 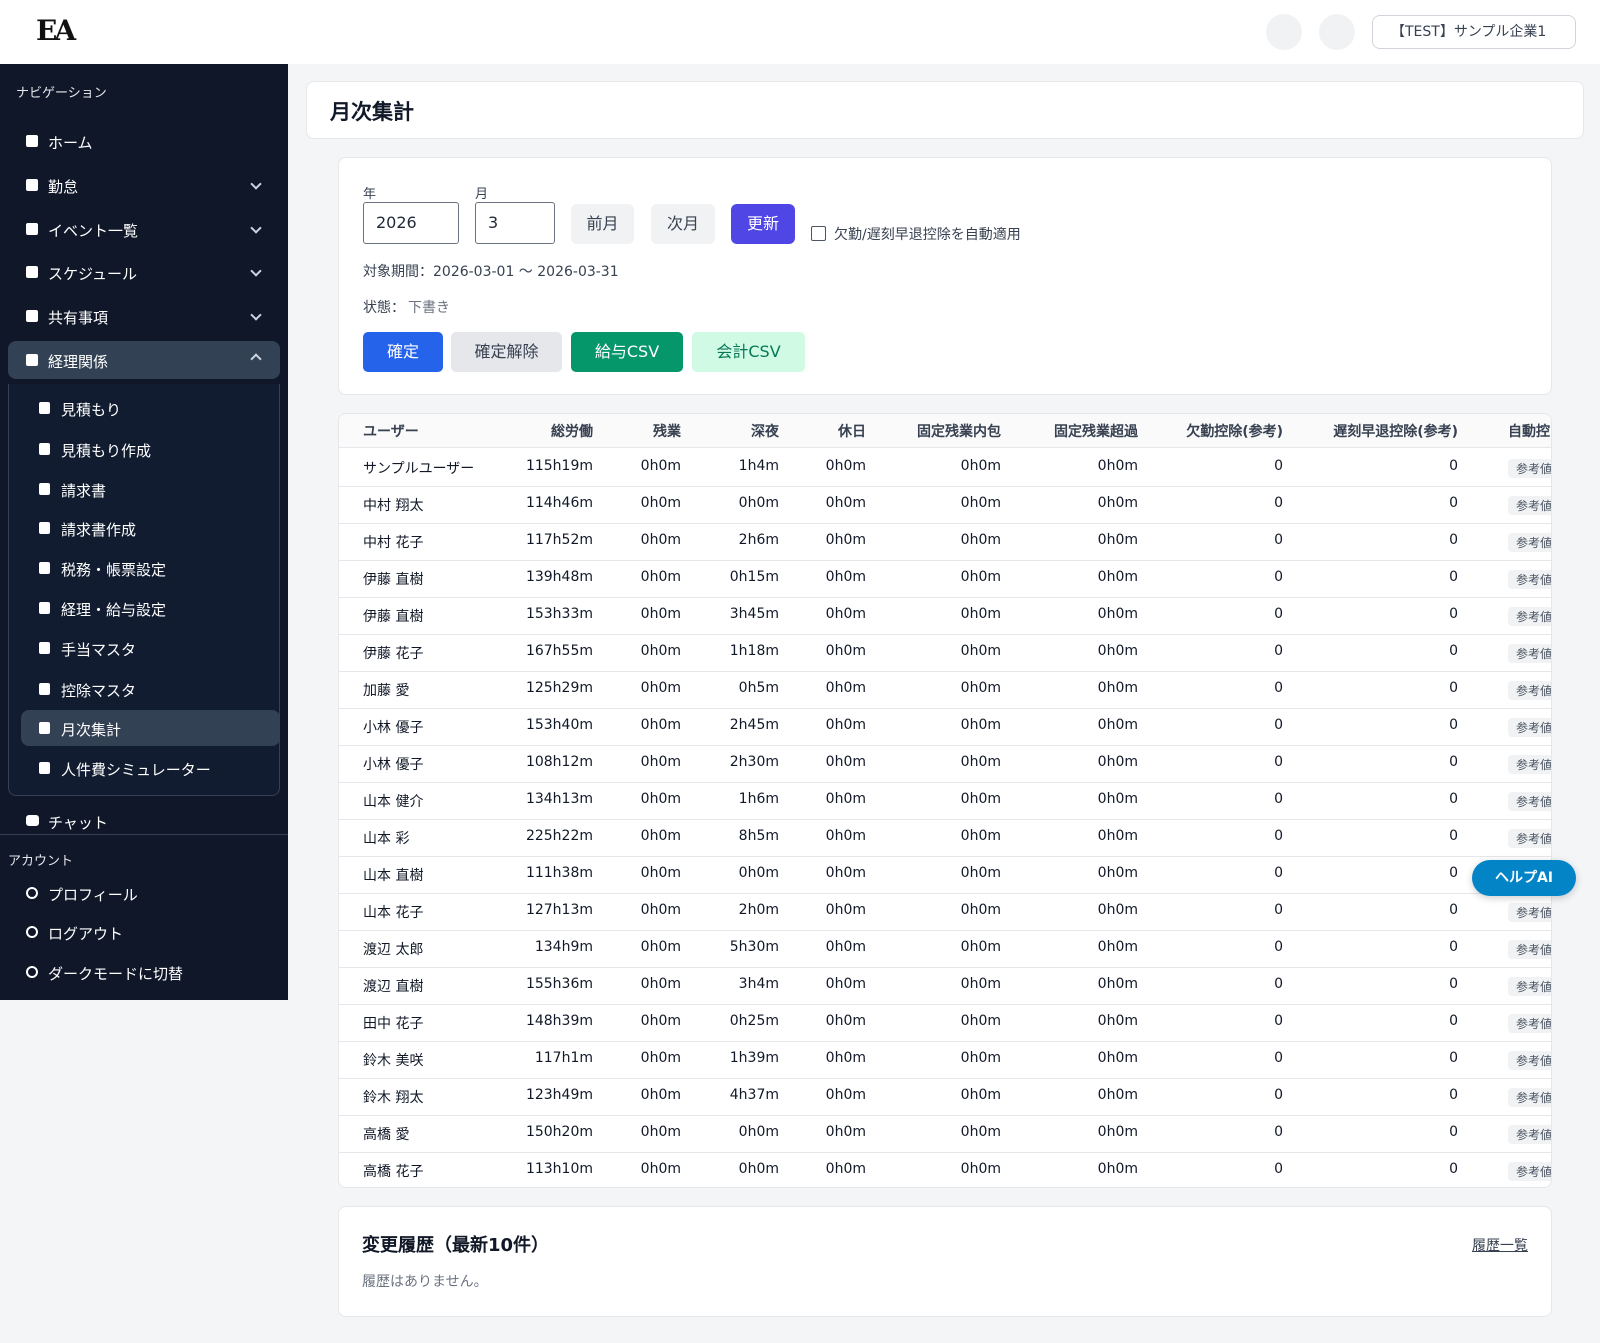 What do you see at coordinates (818, 233) in the screenshot?
I see `checkbox` at bounding box center [818, 233].